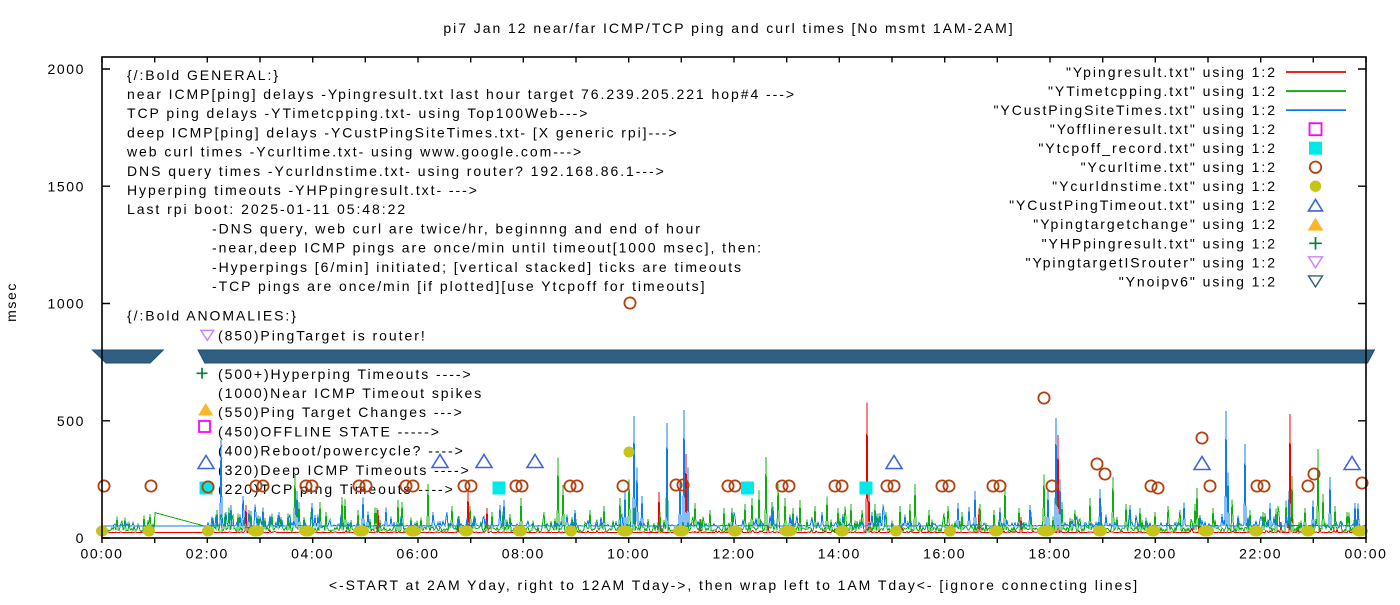 The image size is (1400, 605). Describe the element at coordinates (1164, 186) in the screenshot. I see `svg-text: "Ycurldnstime.txt" using 1:2` at that location.